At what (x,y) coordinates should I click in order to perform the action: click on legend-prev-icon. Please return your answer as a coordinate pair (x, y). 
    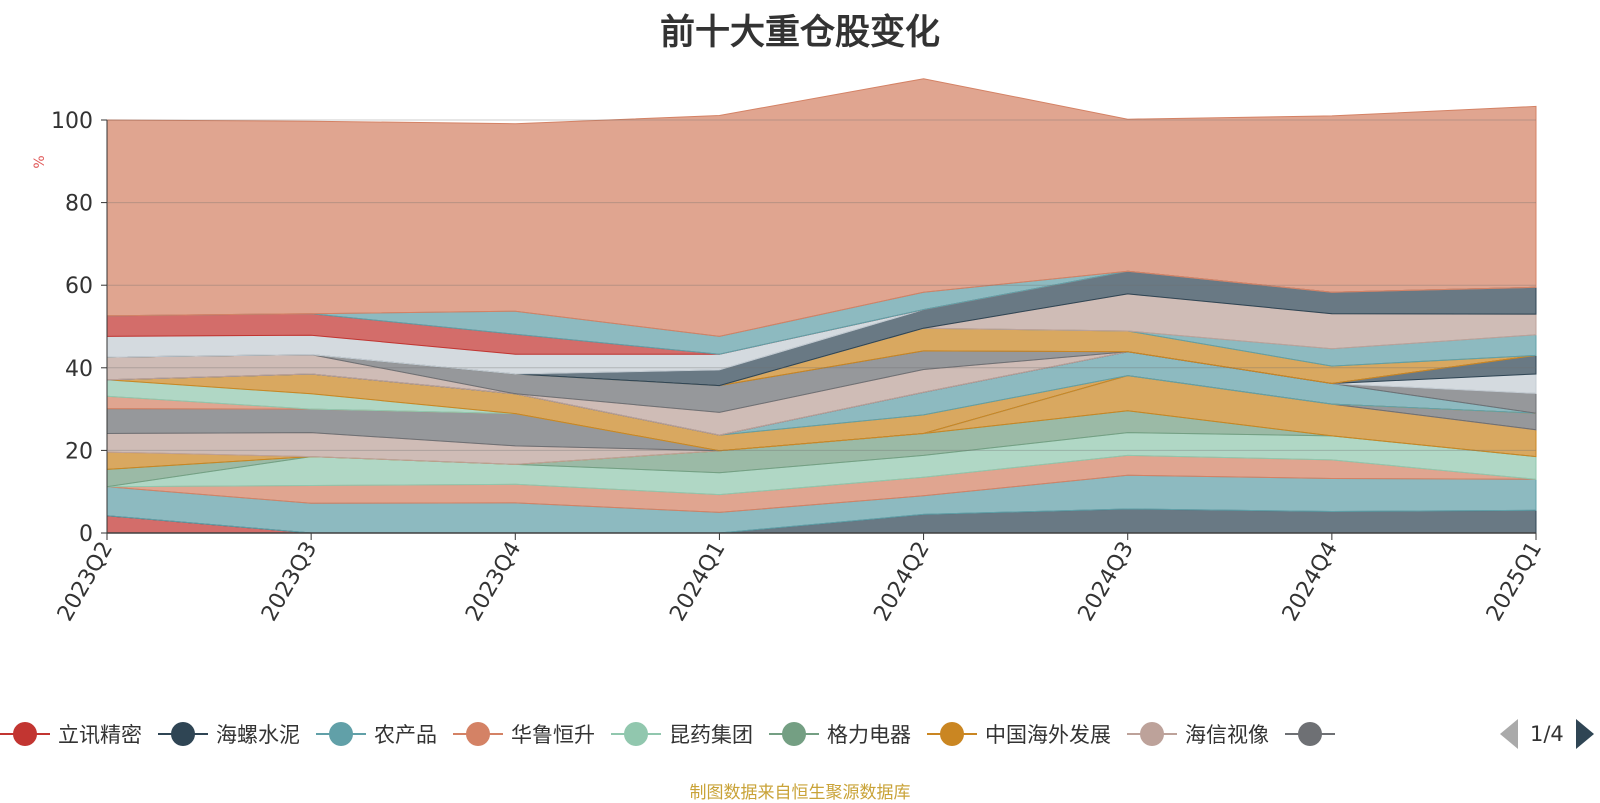
    Looking at the image, I should click on (1509, 734).